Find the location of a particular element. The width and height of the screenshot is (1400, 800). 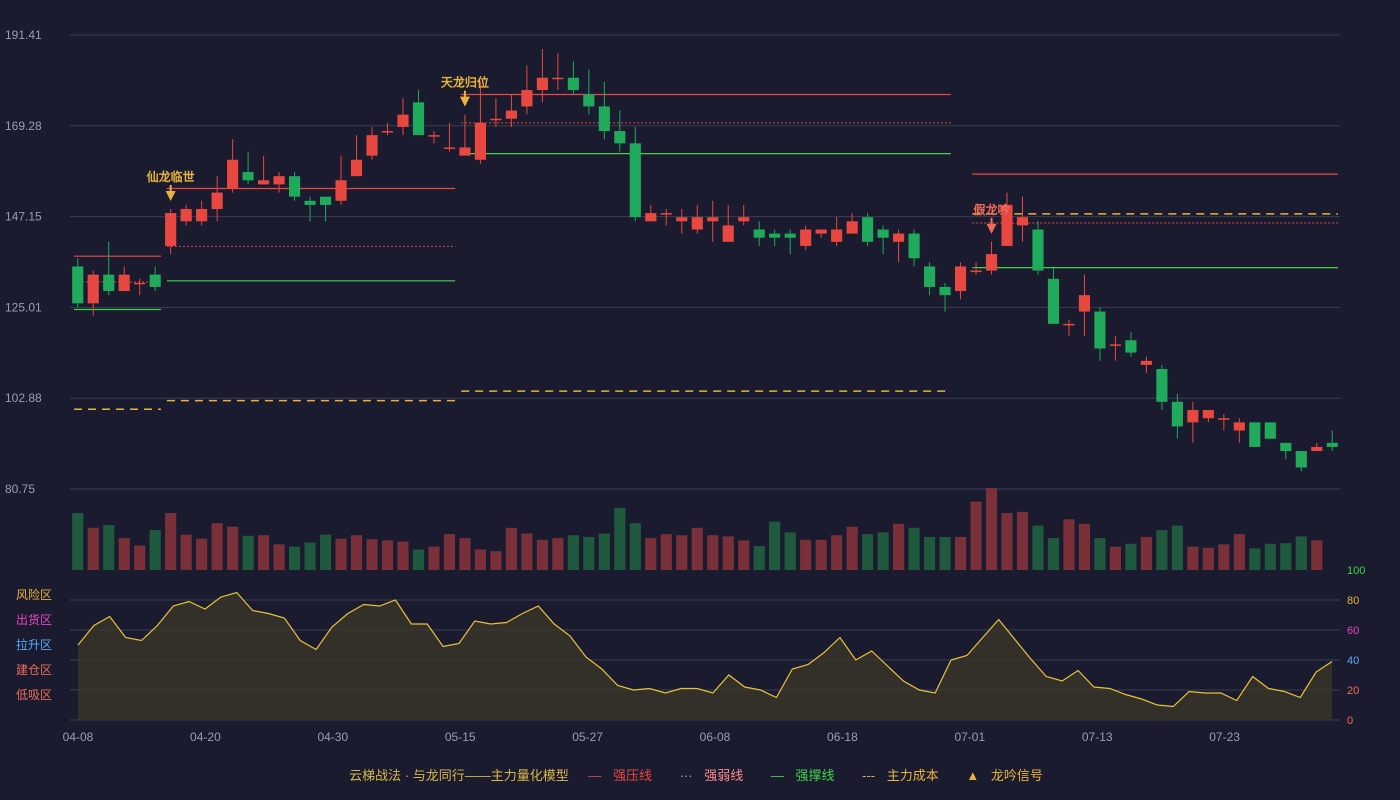

signal-label: 假龙吟 is located at coordinates (992, 209).